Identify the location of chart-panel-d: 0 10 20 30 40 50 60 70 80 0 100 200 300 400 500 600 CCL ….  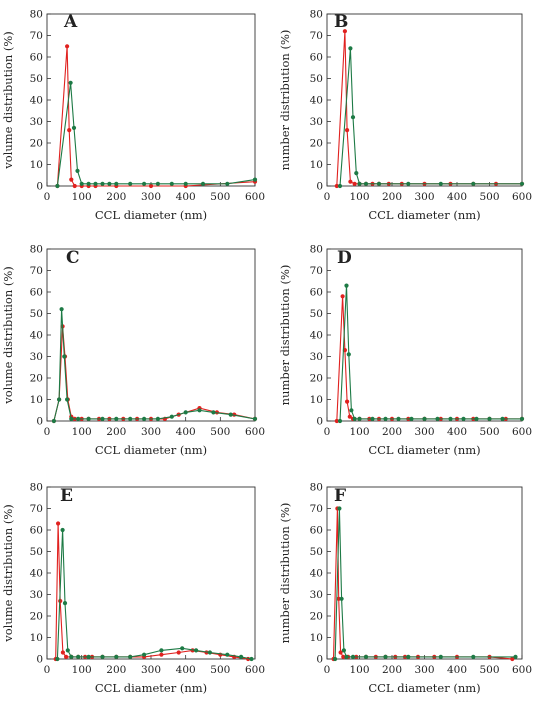
(405, 351).